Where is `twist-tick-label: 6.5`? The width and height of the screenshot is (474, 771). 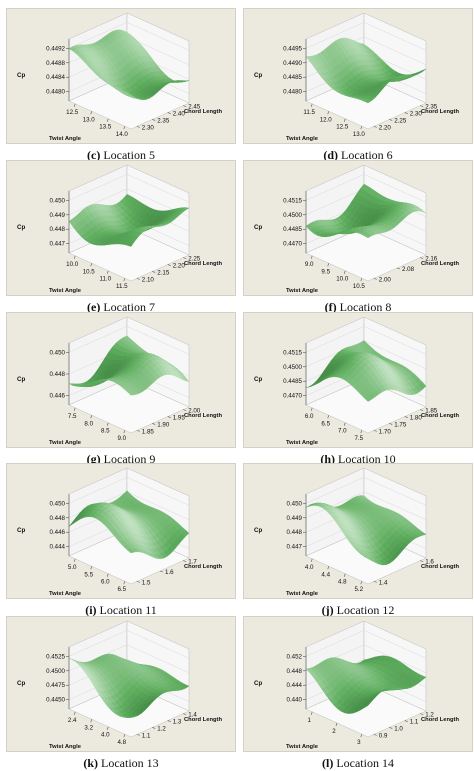
twist-tick-label: 6.5 is located at coordinates (121, 589).